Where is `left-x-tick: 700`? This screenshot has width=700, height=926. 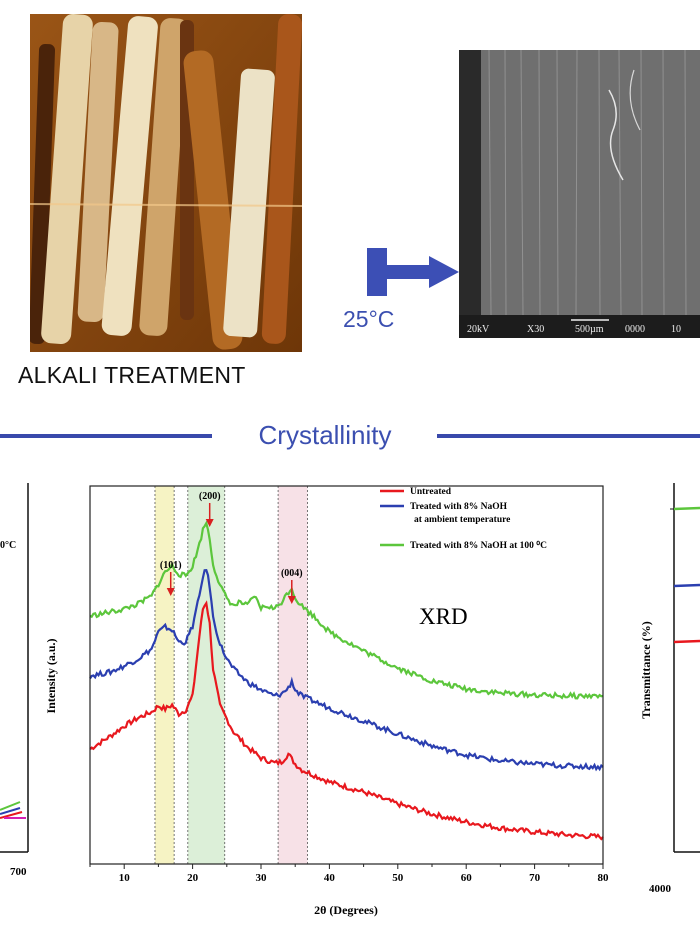 left-x-tick: 700 is located at coordinates (18, 872).